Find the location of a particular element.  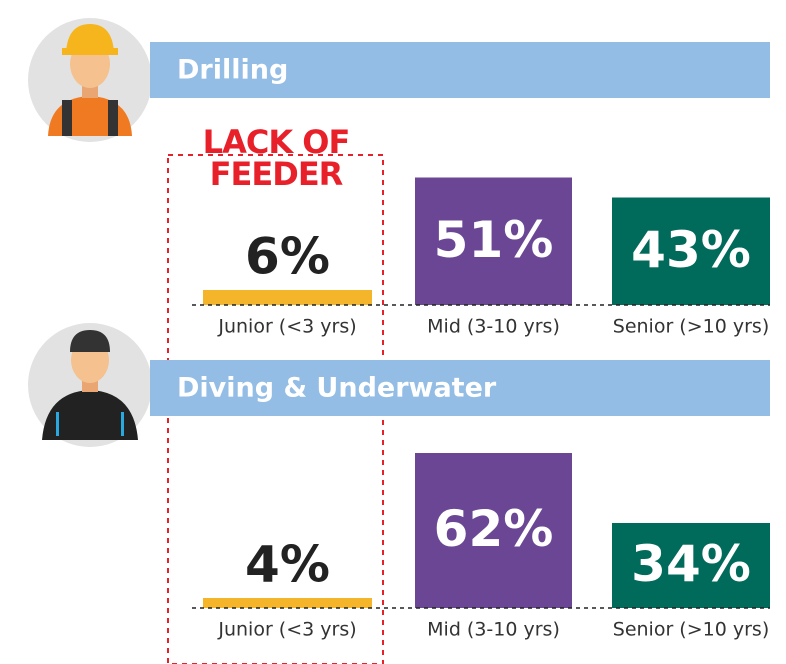

value-label: 43% is located at coordinates (691, 250).